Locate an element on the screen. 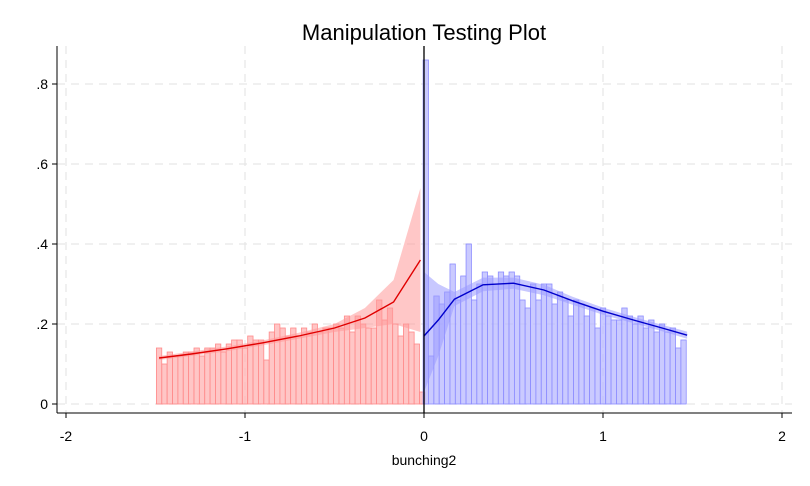  chart-title: Manipulation Testing Plot is located at coordinates (424, 32).